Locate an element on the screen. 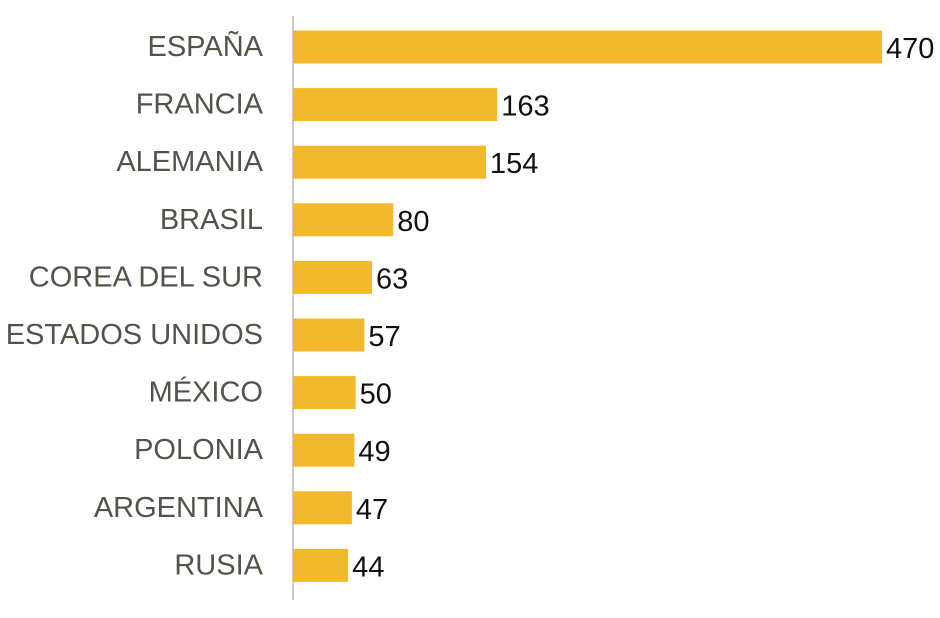  value-label-1: 163 is located at coordinates (525, 107).